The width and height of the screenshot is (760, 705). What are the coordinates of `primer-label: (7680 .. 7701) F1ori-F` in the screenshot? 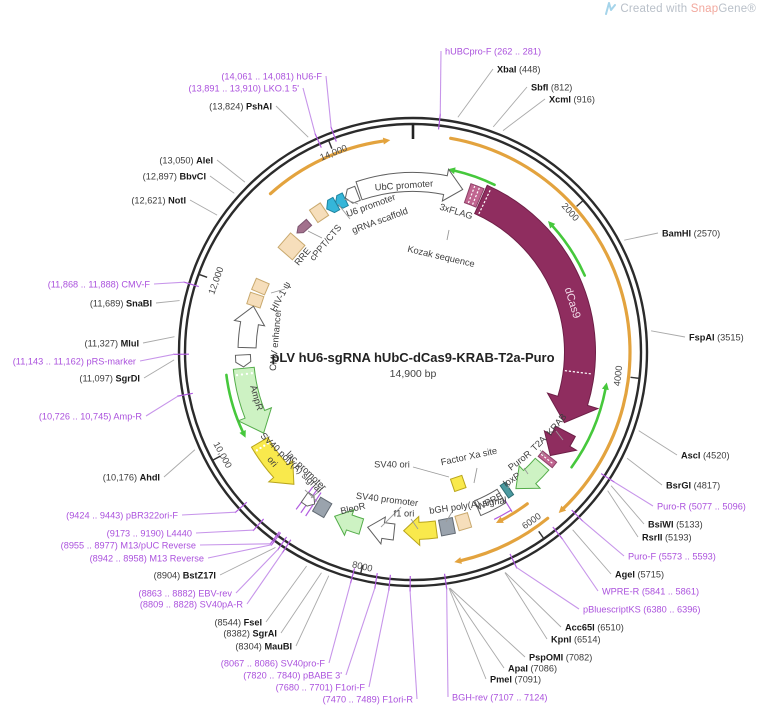 It's located at (321, 687).